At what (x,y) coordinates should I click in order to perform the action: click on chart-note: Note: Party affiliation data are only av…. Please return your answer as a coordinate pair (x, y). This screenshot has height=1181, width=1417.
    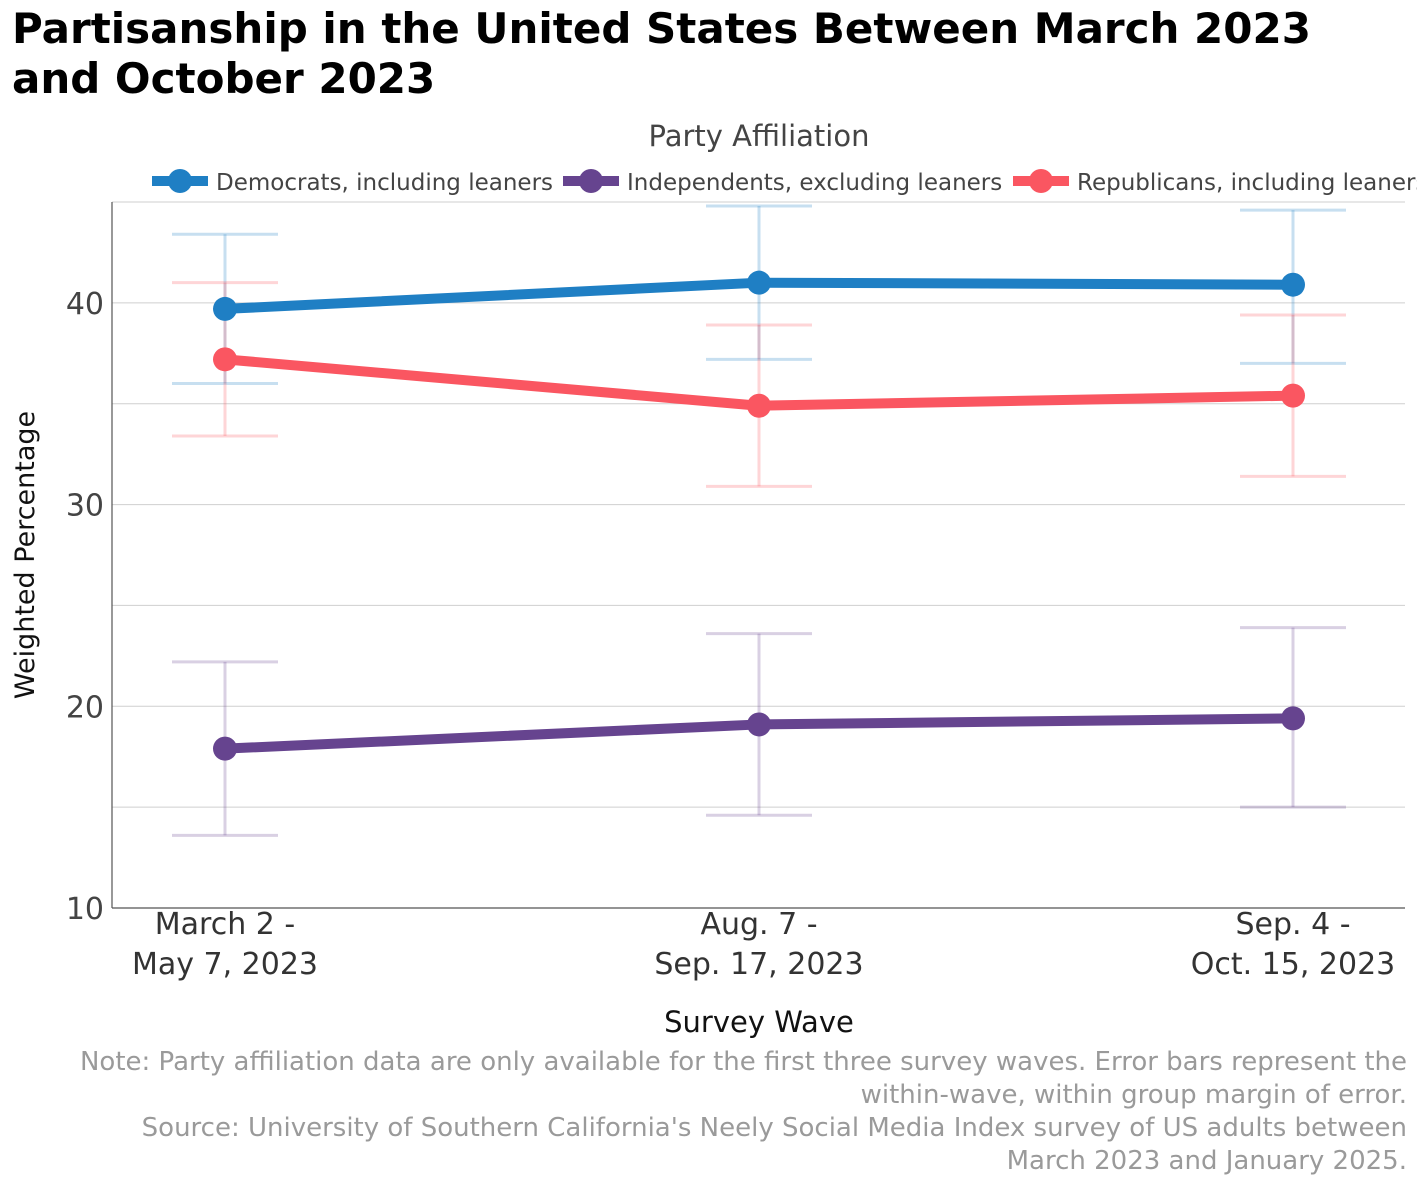
    Looking at the image, I should click on (717, 1112).